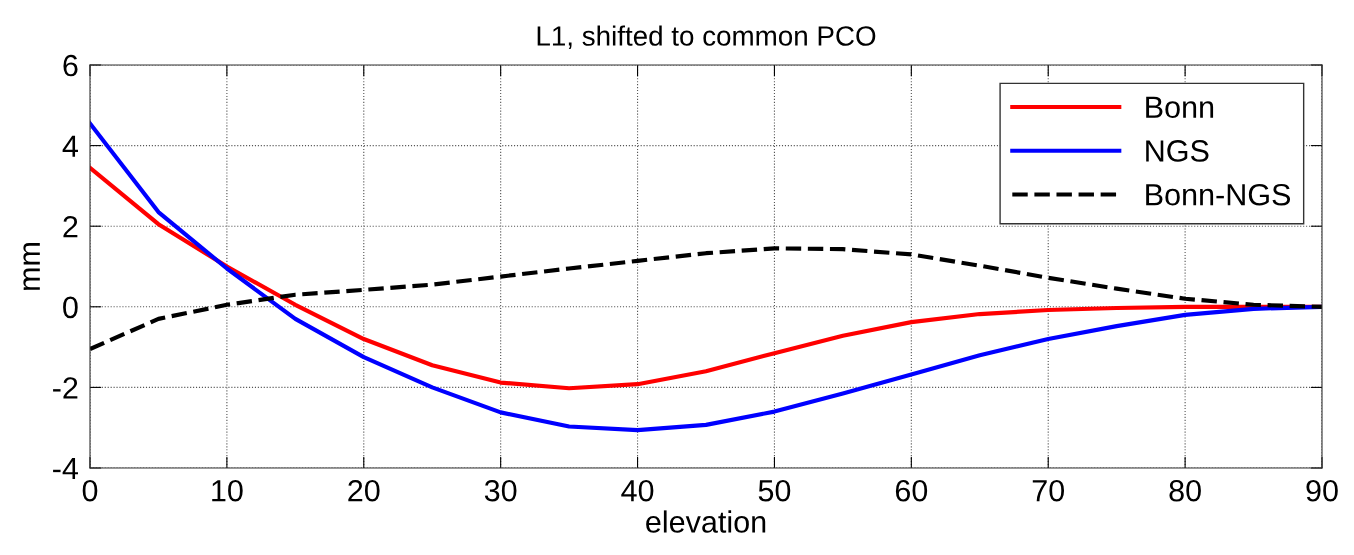 Image resolution: width=1354 pixels, height=555 pixels. What do you see at coordinates (637, 490) in the screenshot?
I see `x-tick-label: 40` at bounding box center [637, 490].